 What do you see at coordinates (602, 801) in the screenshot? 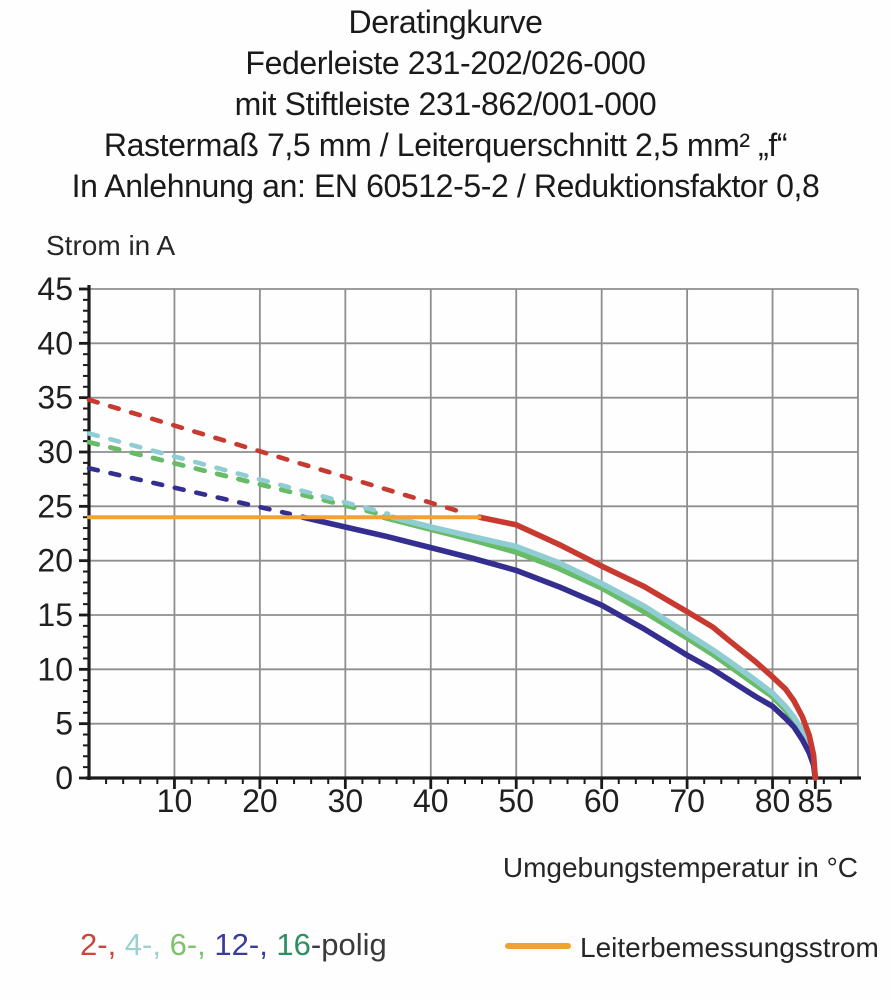
I see `svg-text: 60` at bounding box center [602, 801].